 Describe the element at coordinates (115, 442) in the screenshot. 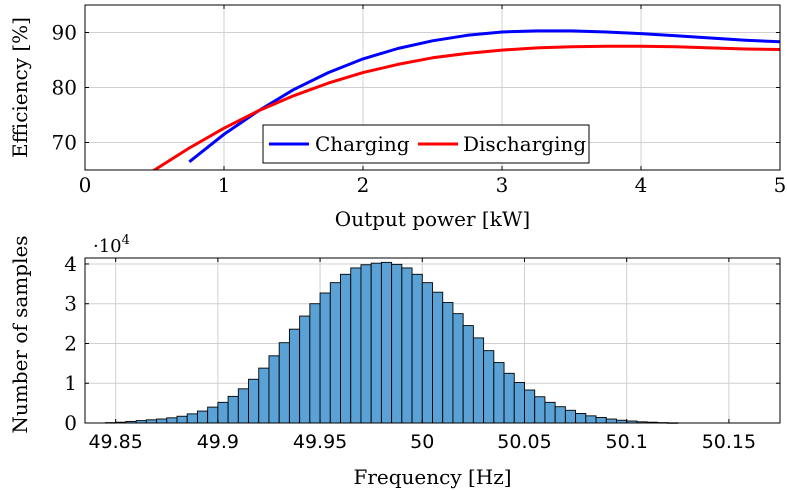

I see `histogram-x-tick-label: 49.85` at that location.